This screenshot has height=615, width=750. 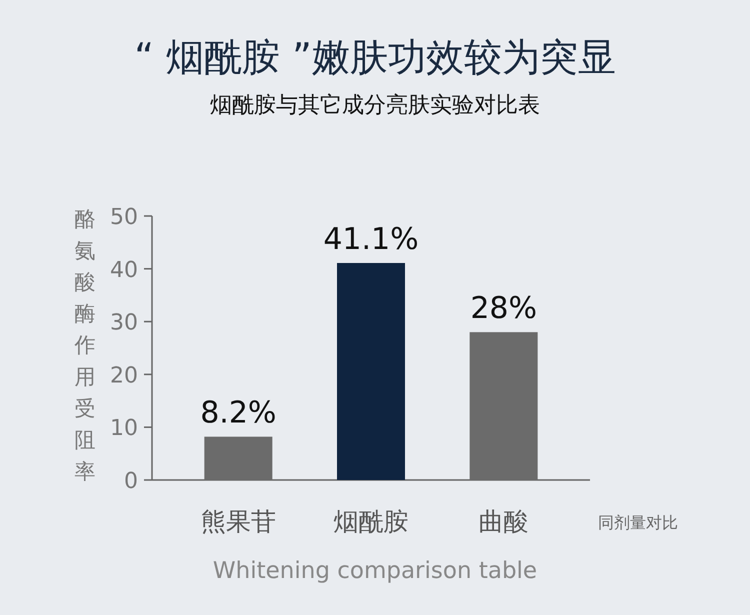 What do you see at coordinates (85, 345) in the screenshot?
I see `text: 酪氨酸酶作用受阻率` at bounding box center [85, 345].